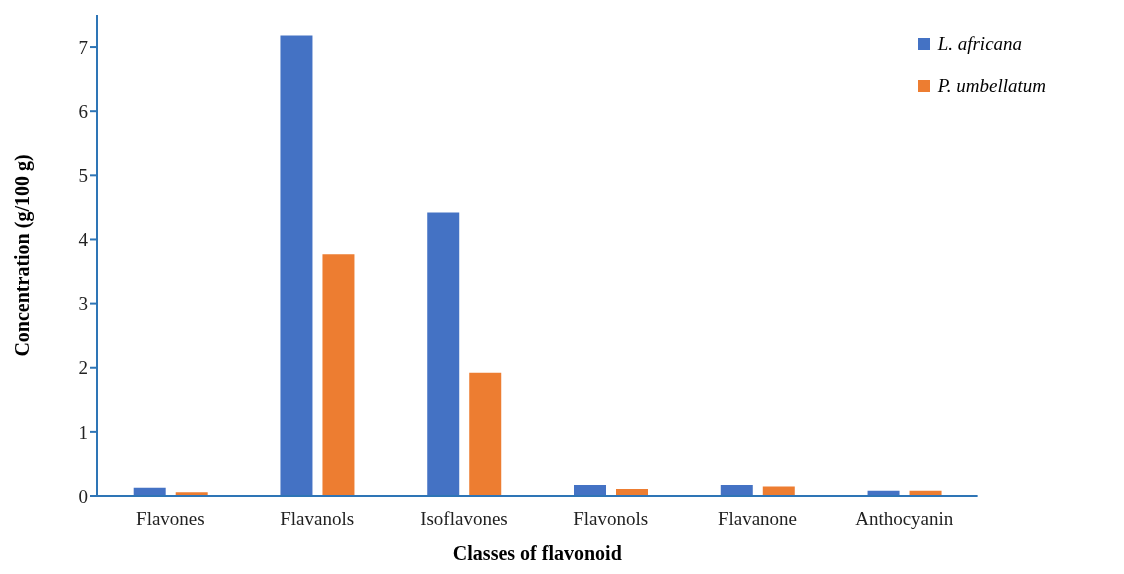 The image size is (1124, 574). What do you see at coordinates (83, 368) in the screenshot?
I see `y-tick-label: 2` at bounding box center [83, 368].